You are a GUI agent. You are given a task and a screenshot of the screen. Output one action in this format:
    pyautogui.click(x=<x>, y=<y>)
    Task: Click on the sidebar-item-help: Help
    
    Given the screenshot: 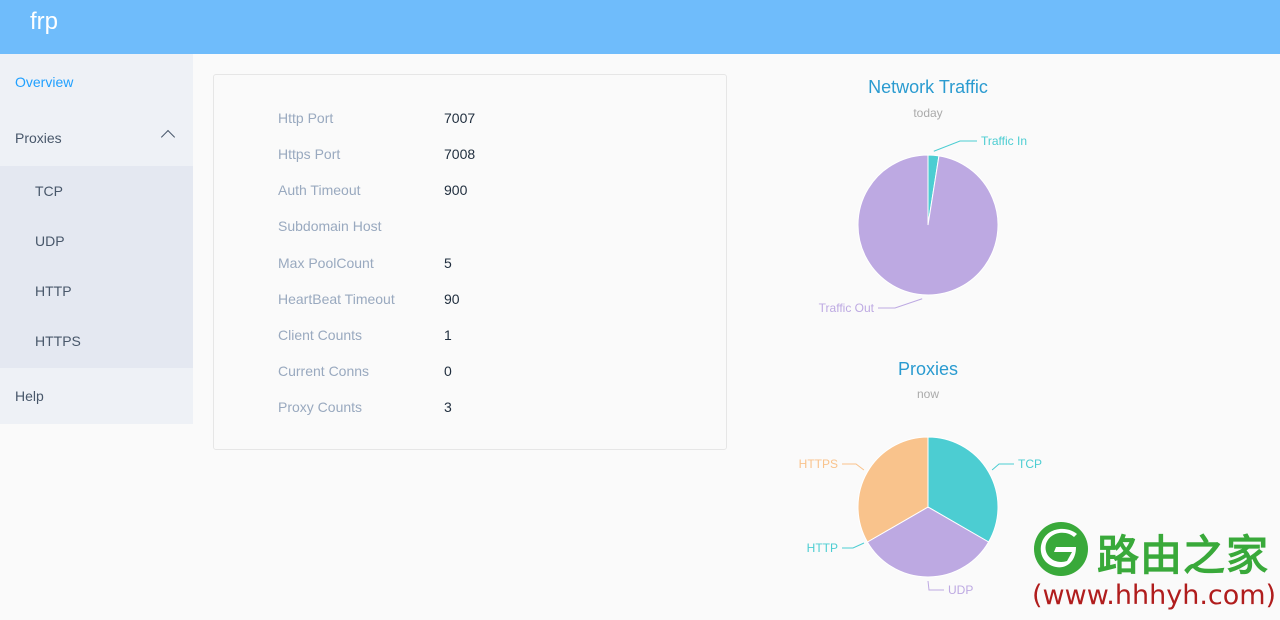 What is the action you would take?
    pyautogui.click(x=29, y=396)
    